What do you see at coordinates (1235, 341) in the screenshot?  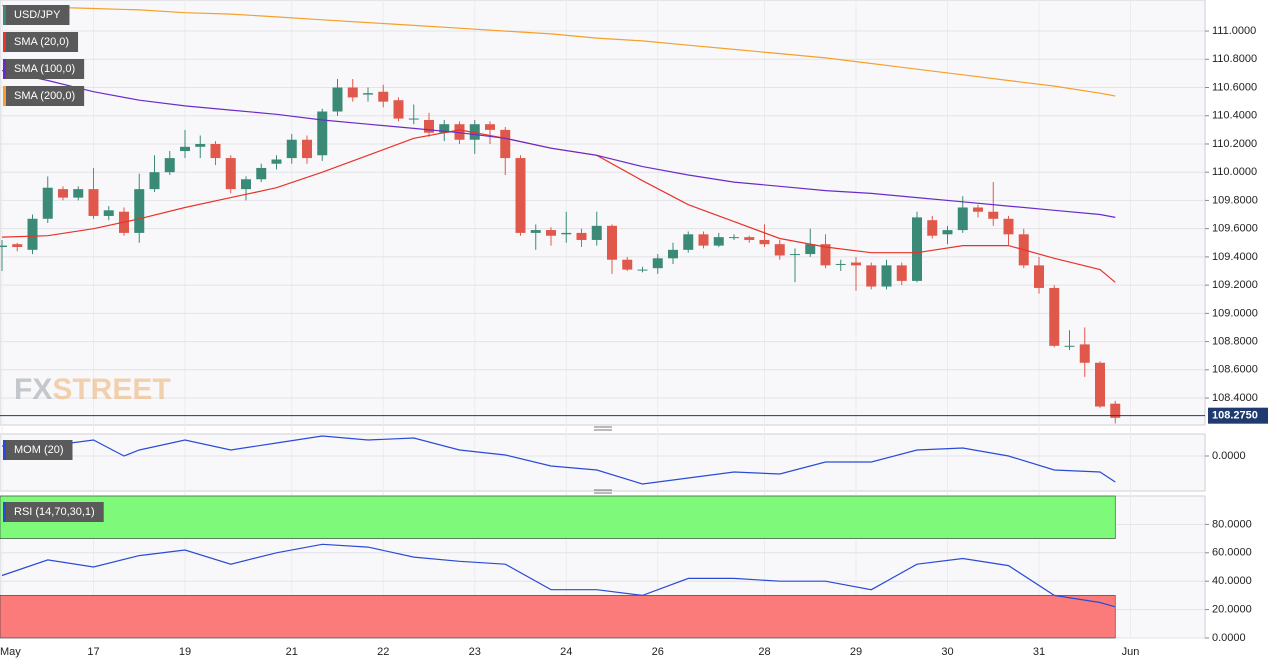 I see `y-tick-label: 108.8000` at bounding box center [1235, 341].